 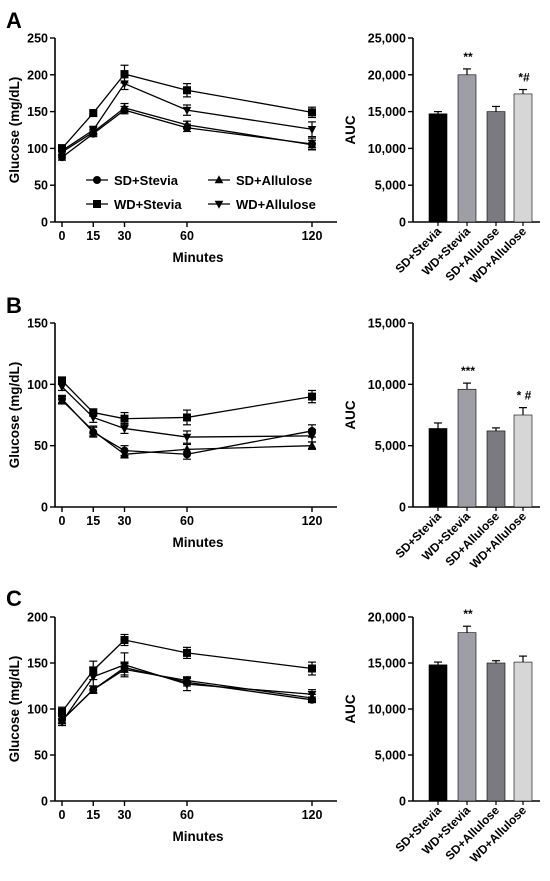 I want to click on legend-label: SD+Allulose, so click(x=274, y=180).